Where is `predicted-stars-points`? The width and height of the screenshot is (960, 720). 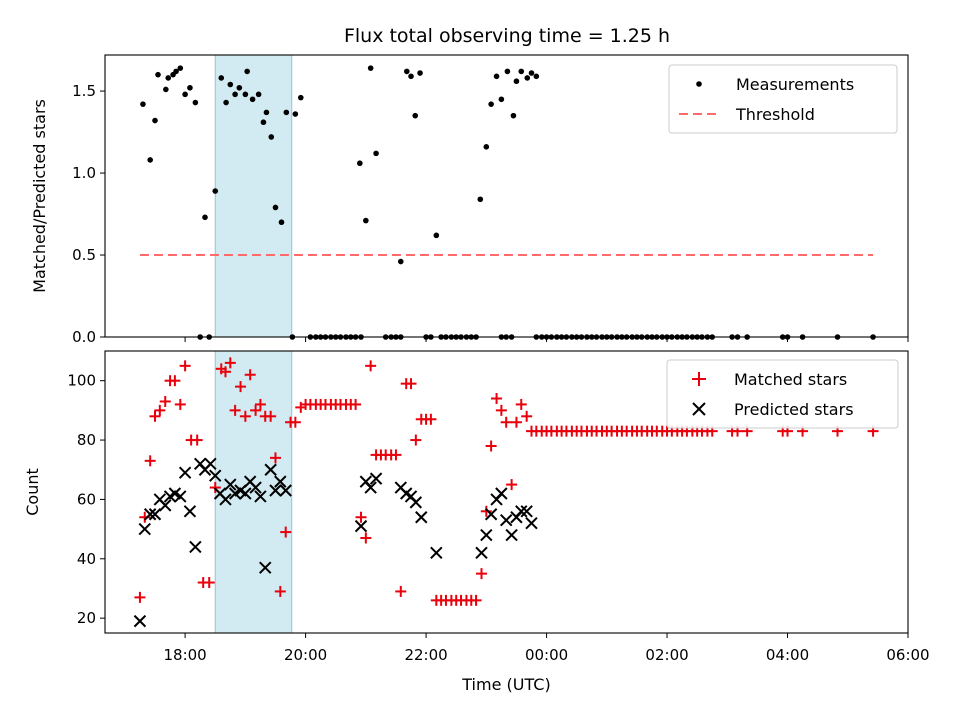 predicted-stars-points is located at coordinates (335, 542).